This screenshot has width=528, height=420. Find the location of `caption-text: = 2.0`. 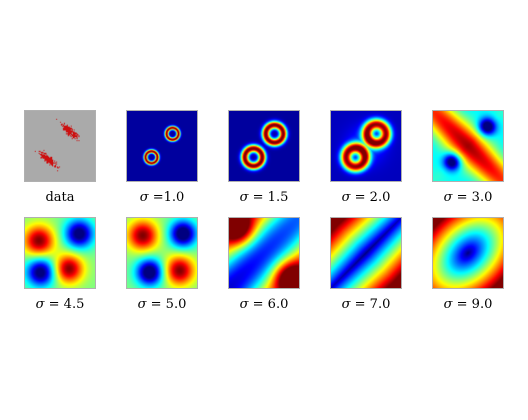

caption-text: = 2.0 is located at coordinates (370, 197).